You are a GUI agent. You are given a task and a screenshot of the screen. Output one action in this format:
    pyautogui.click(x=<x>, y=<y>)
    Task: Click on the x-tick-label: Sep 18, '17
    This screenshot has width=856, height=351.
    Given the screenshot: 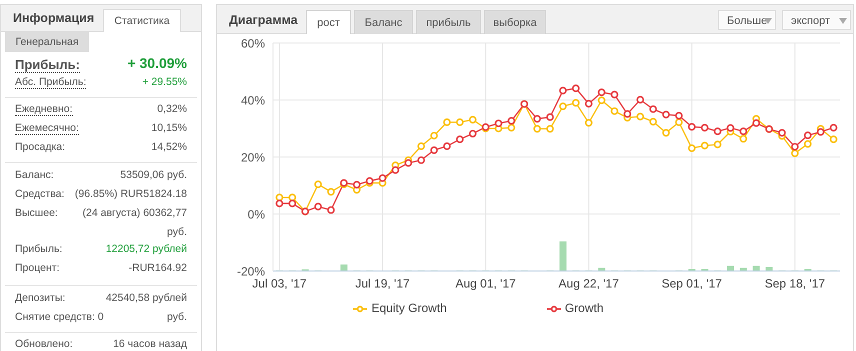 What is the action you would take?
    pyautogui.click(x=795, y=283)
    